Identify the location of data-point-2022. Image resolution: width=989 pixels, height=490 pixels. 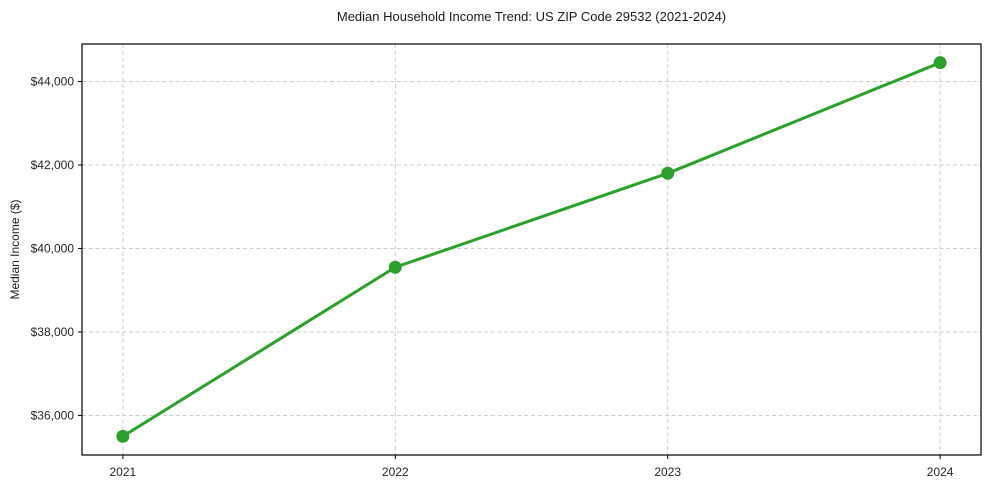
(395, 267).